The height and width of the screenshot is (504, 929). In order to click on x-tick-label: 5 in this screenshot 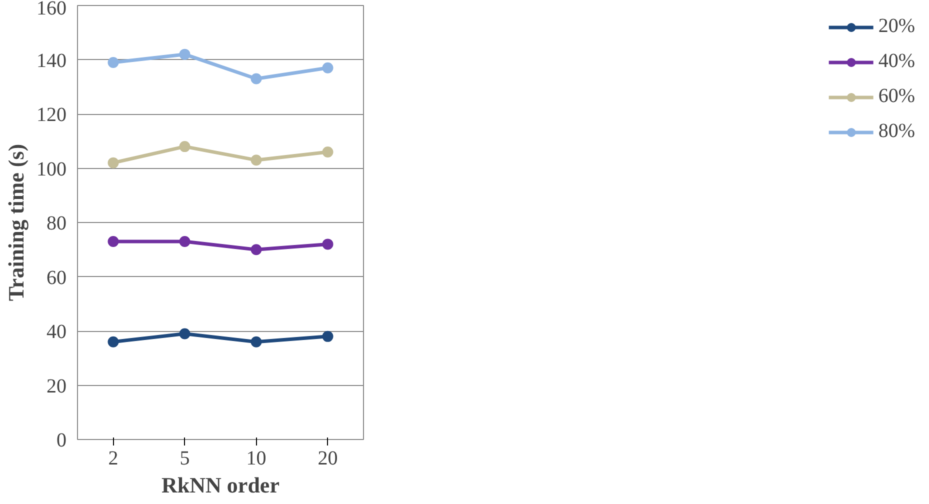, I will do `click(185, 459)`.